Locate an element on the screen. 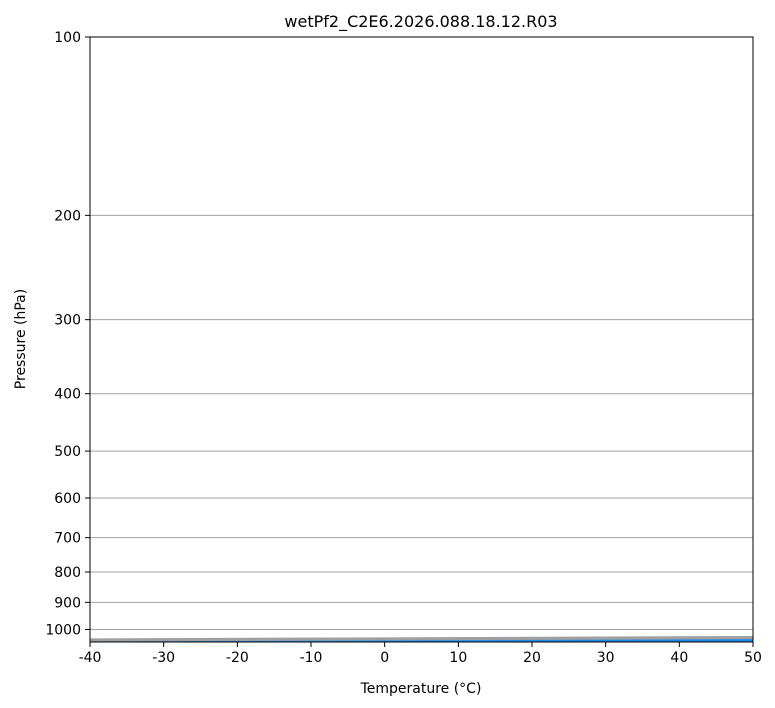 This screenshot has height=708, width=775. y-tick-label: 1000 is located at coordinates (63, 630).